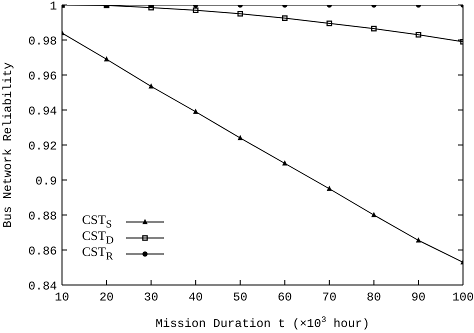 This screenshot has width=474, height=333. I want to click on legend-label: CST$_{D}$, so click(98, 237).